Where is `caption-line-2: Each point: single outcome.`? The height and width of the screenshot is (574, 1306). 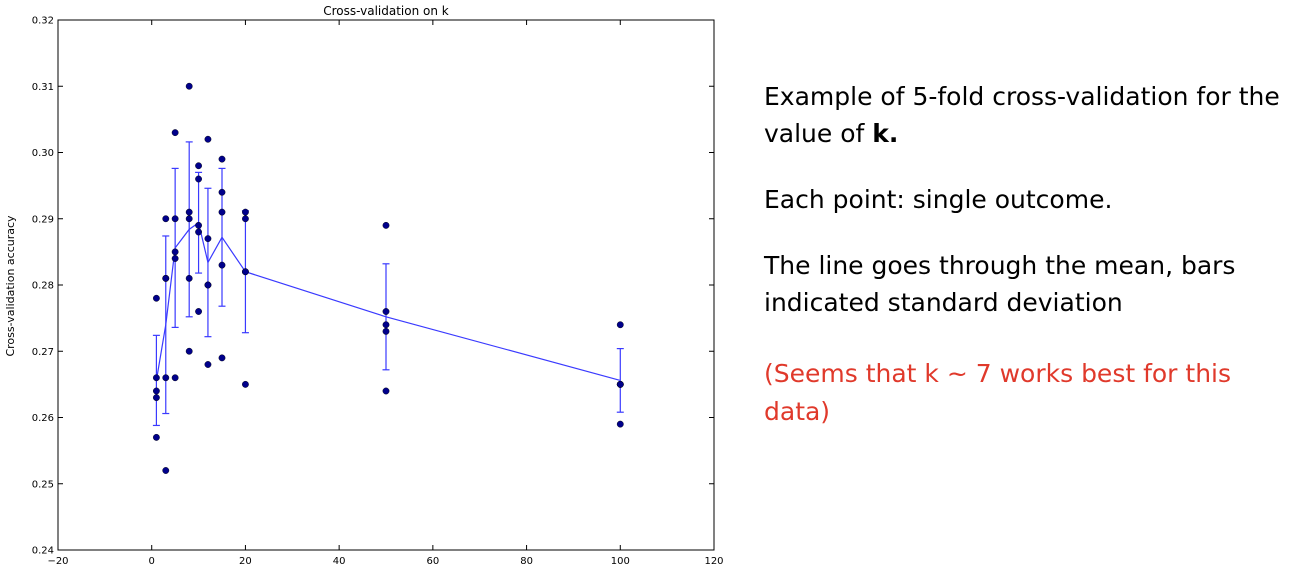 caption-line-2: Each point: single outcome. is located at coordinates (938, 199).